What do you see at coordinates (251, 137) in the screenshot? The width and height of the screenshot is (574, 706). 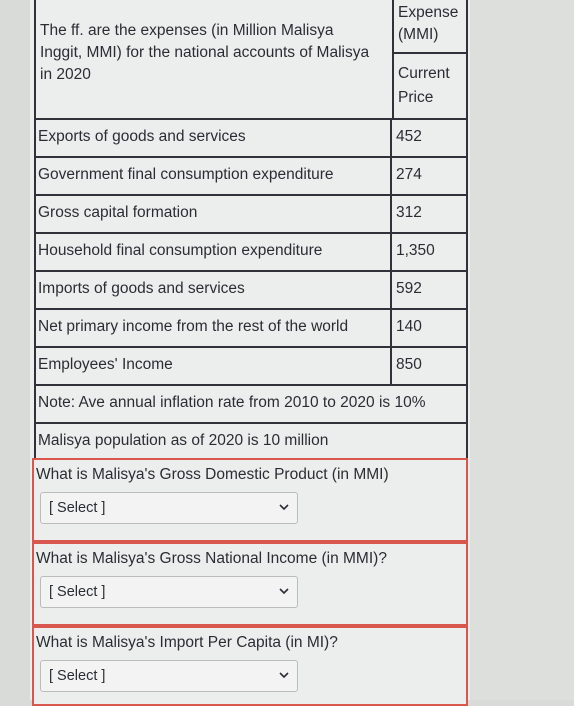 I see `table-row: Exports of goods and services 452` at bounding box center [251, 137].